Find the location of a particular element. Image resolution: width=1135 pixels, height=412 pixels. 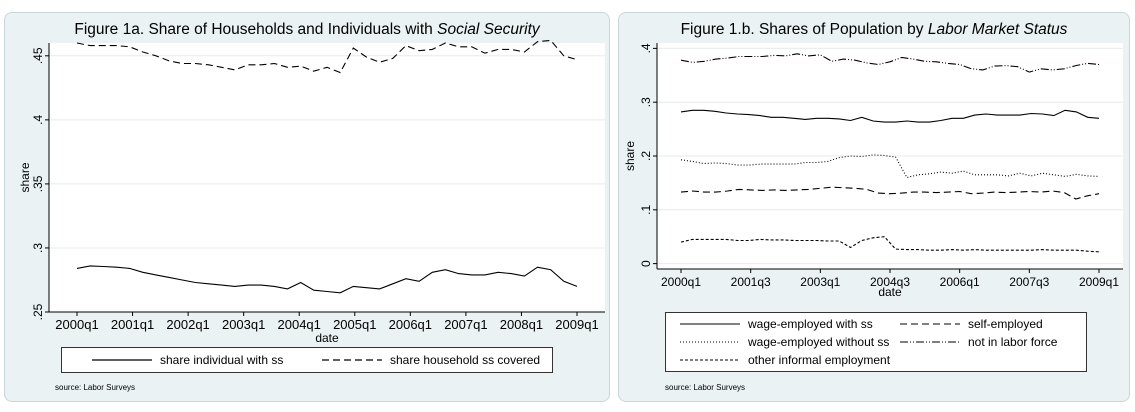

series-line-not-in-labor-force is located at coordinates (890, 63).